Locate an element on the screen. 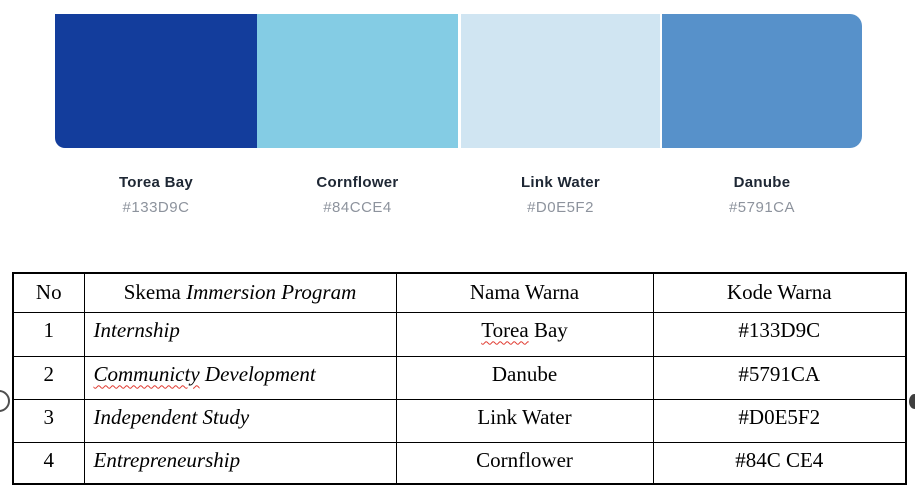 The height and width of the screenshot is (496, 915). table-row: 3 Independent Study Link Water #D0E5F2 is located at coordinates (459, 420).